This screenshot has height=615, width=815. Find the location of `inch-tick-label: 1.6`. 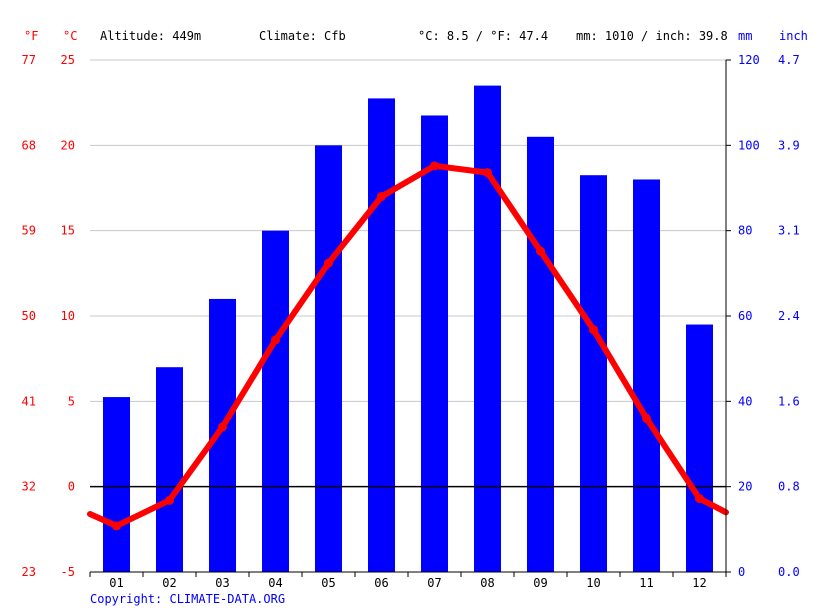

inch-tick-label: 1.6 is located at coordinates (789, 401).